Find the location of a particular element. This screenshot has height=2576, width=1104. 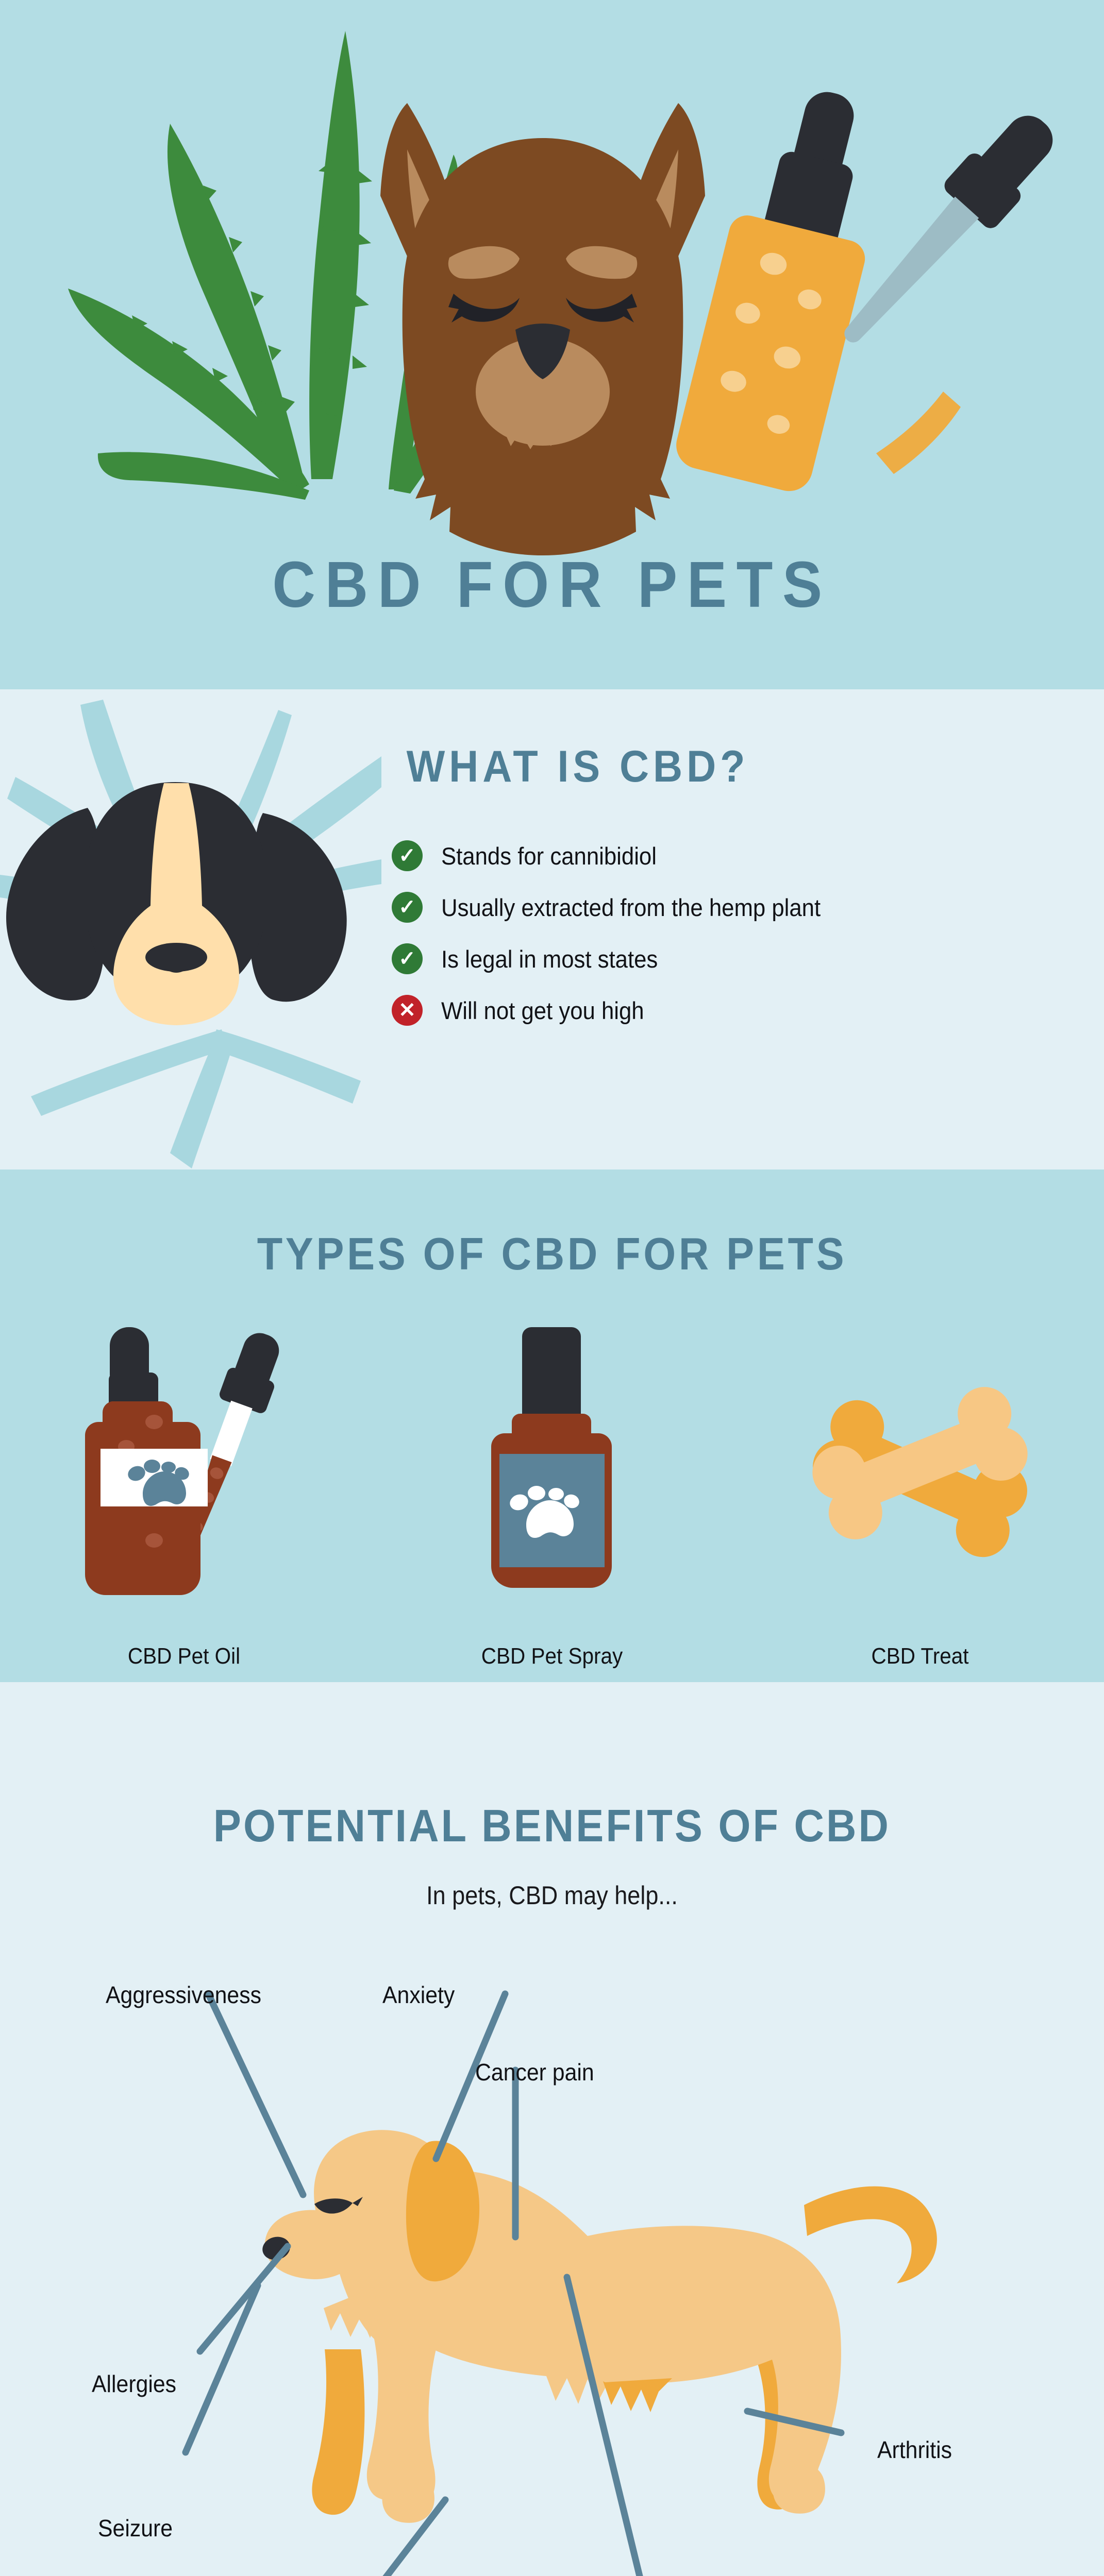

dog-bone-icon is located at coordinates (920, 1472).